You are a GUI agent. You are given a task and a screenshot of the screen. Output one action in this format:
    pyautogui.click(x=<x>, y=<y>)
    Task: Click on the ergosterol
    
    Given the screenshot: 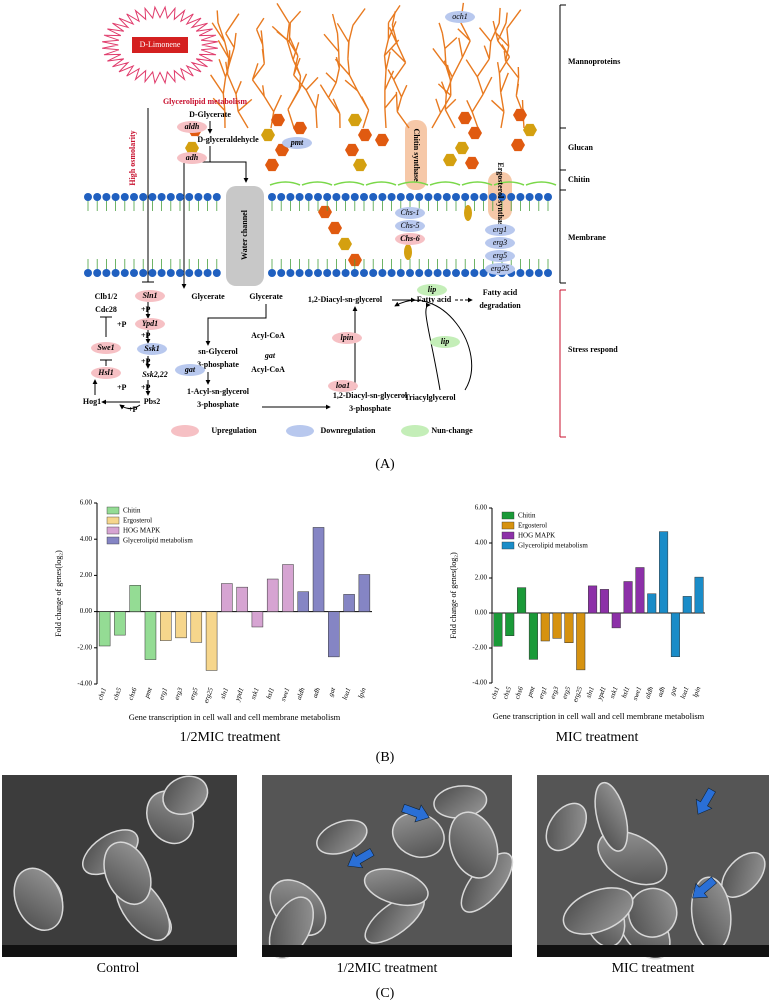 What is the action you would take?
    pyautogui.click(x=408, y=252)
    